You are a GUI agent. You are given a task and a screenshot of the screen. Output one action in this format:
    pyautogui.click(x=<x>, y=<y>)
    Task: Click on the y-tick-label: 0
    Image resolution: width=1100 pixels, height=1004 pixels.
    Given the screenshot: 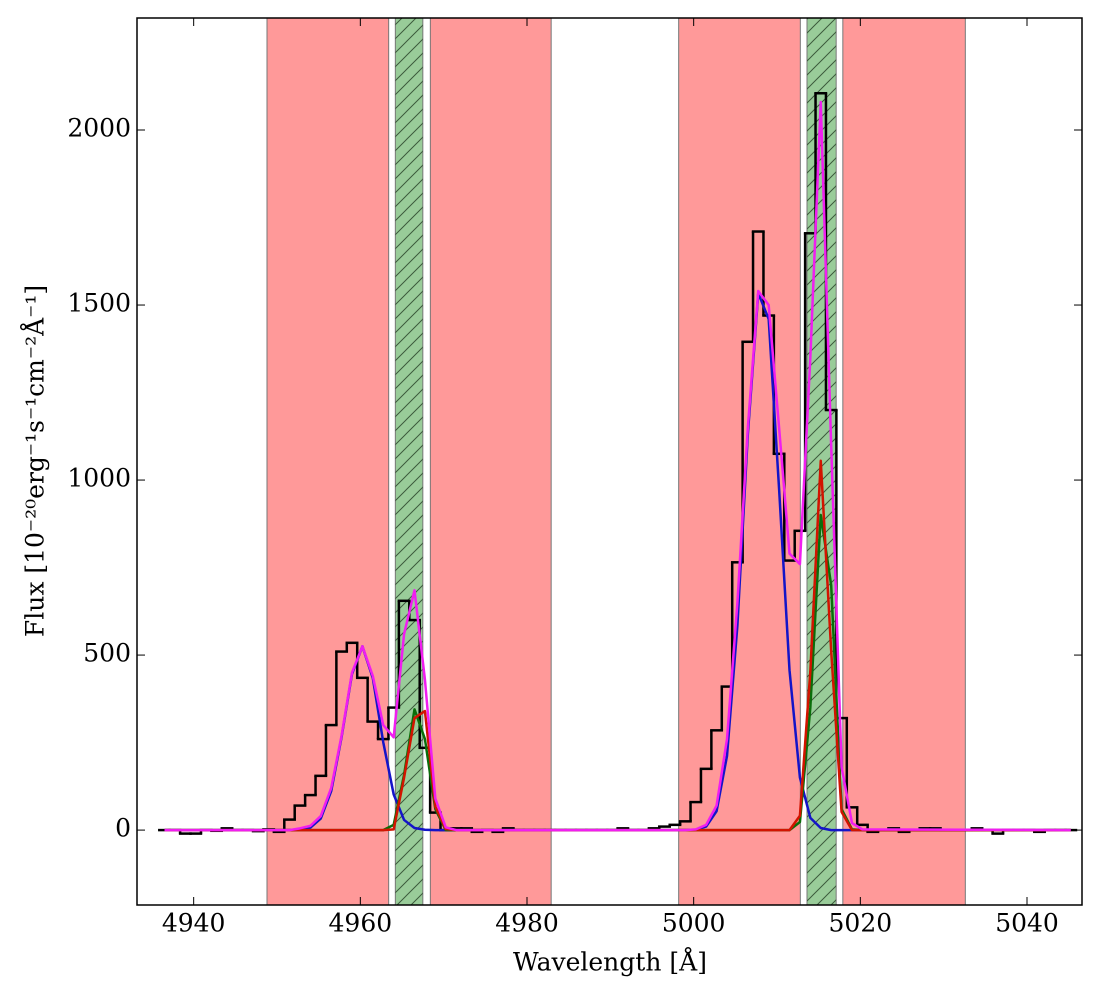 What is the action you would take?
    pyautogui.click(x=123, y=828)
    